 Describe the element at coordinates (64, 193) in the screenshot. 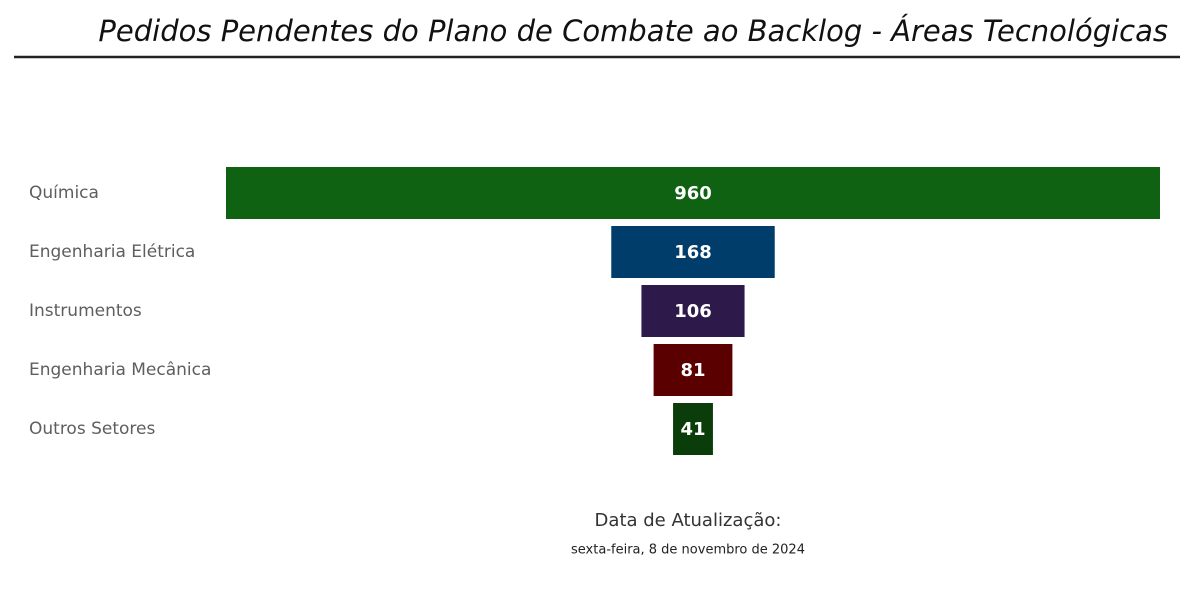

I see `category-label: Química` at that location.